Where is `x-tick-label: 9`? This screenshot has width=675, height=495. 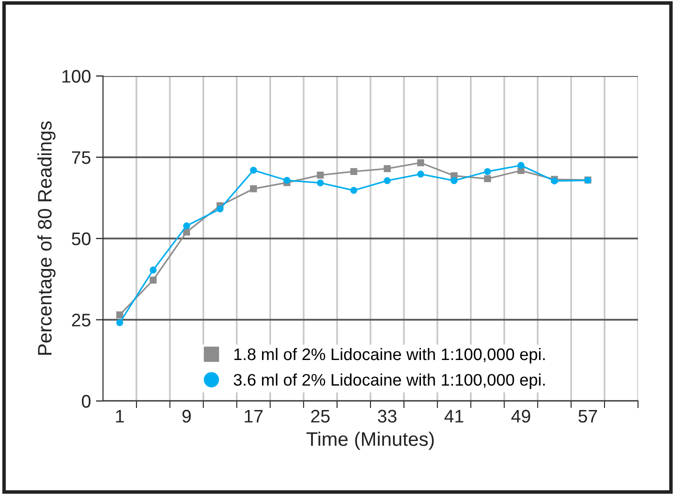
x-tick-label: 9 is located at coordinates (186, 416).